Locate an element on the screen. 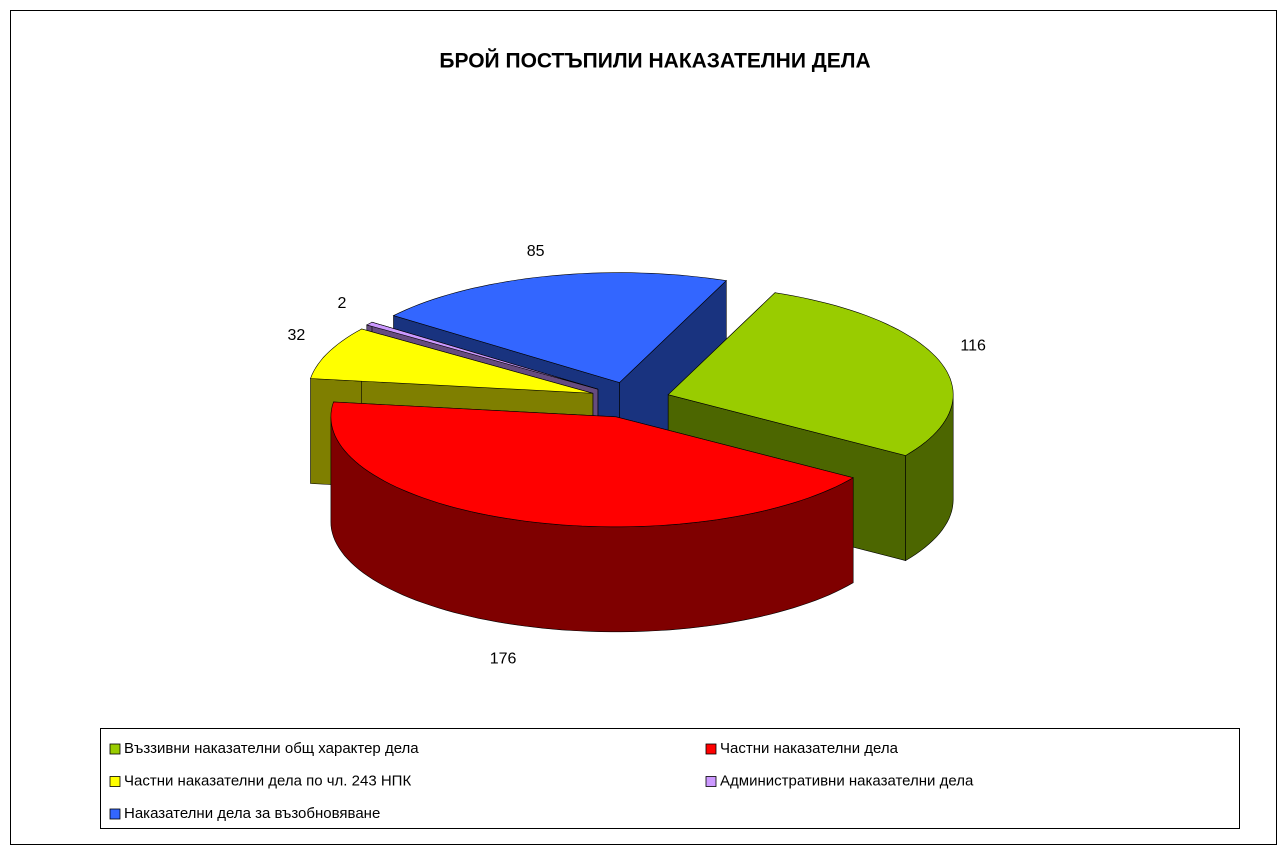 Image resolution: width=1287 pixels, height=856 pixels. legend-box is located at coordinates (670, 778).